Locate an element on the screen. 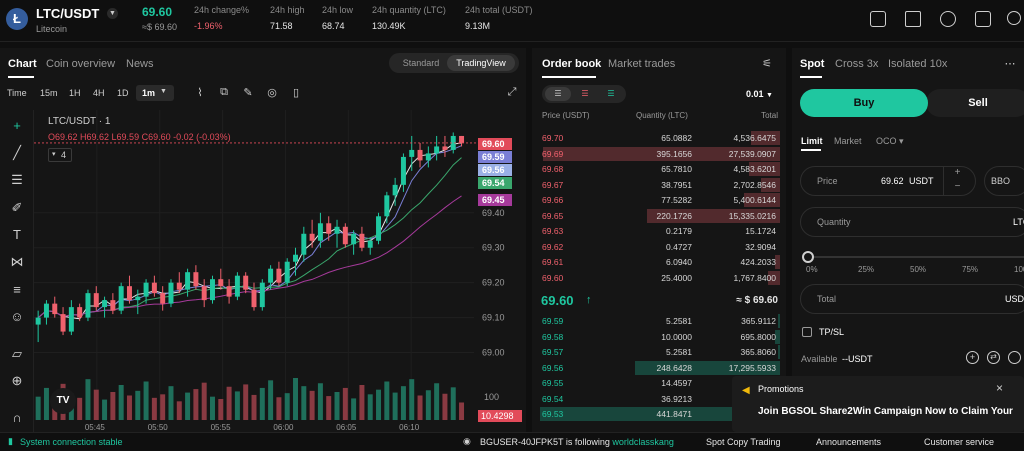  last-price-usd: ≈$ 69.60 is located at coordinates (159, 27).